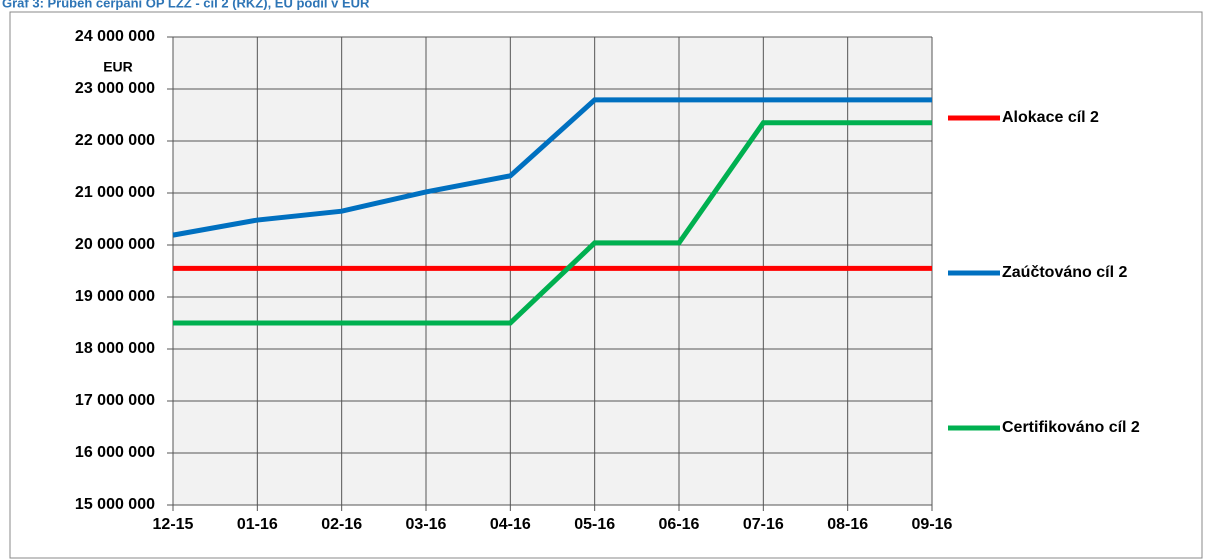 This screenshot has height=560, width=1205. What do you see at coordinates (1071, 427) in the screenshot?
I see `legend-label: Certifikováno cíl 2` at bounding box center [1071, 427].